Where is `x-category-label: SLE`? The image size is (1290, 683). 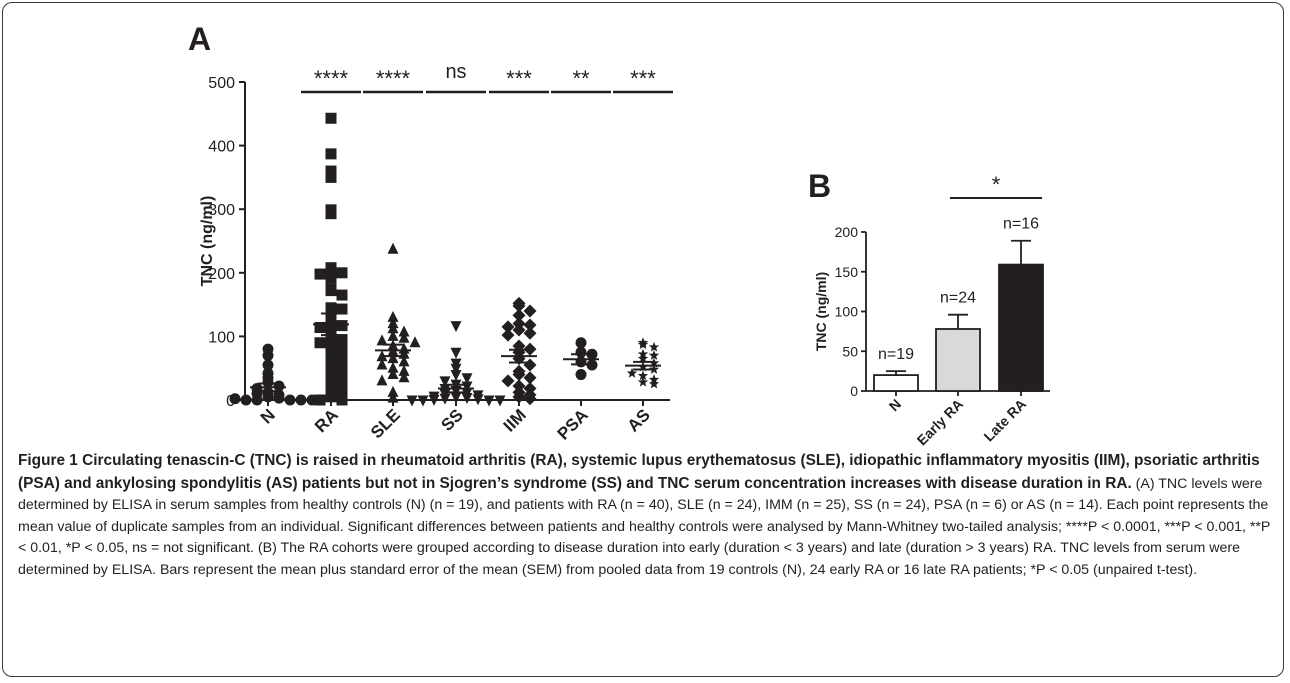
x-category-label: SLE is located at coordinates (385, 423).